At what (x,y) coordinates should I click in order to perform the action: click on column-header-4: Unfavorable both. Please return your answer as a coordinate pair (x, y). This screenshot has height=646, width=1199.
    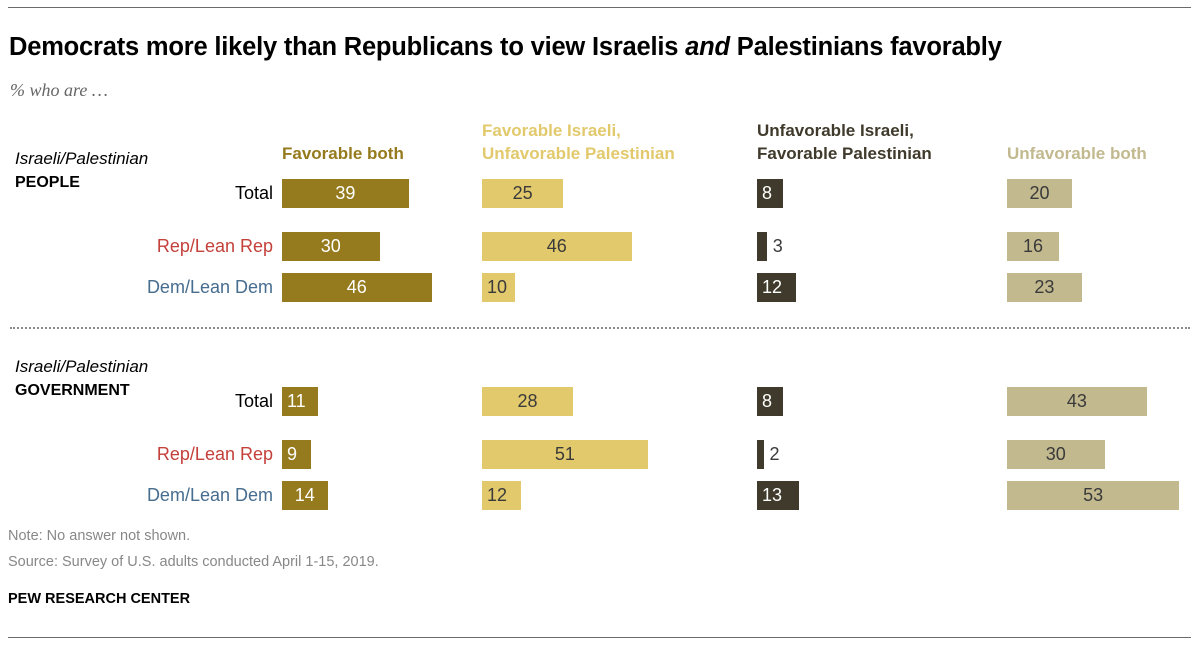
    Looking at the image, I should click on (1077, 153).